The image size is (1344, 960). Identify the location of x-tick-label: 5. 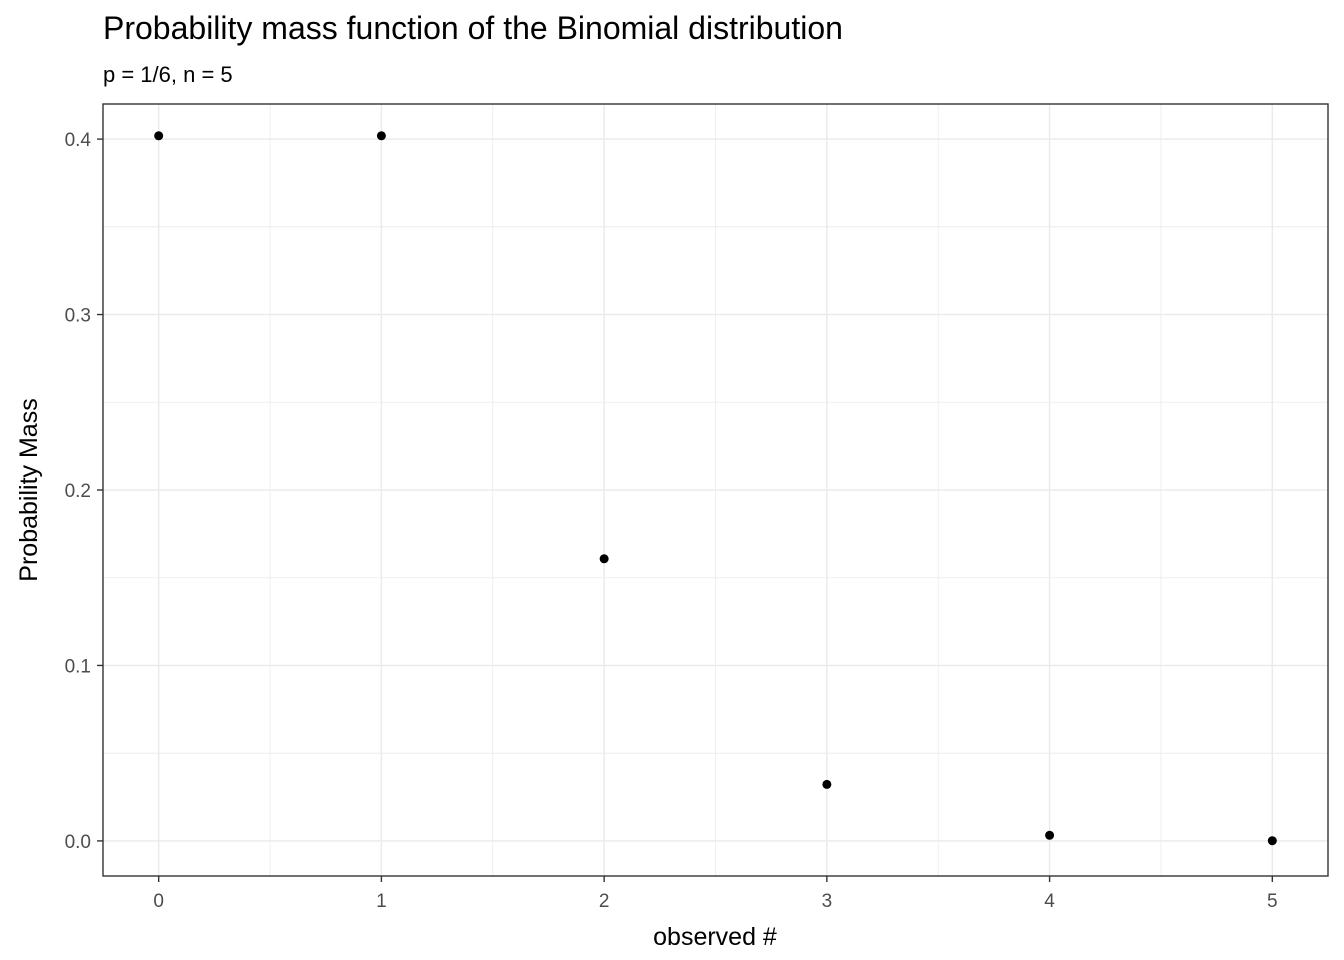
(1272, 901).